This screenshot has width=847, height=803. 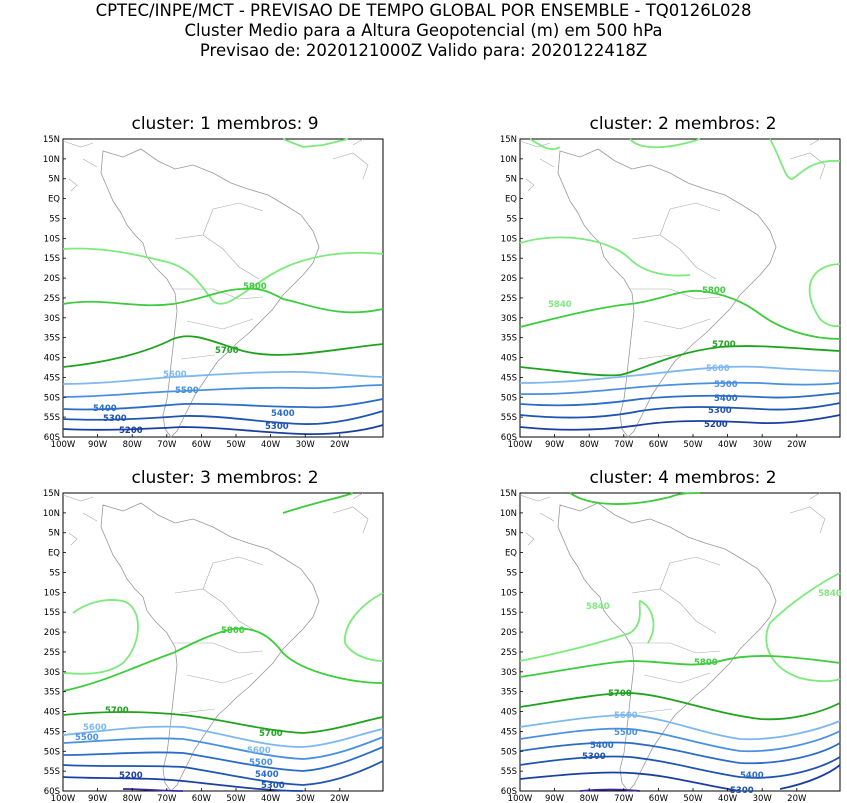 What do you see at coordinates (225, 478) in the screenshot?
I see `panel-3-title: cluster: 3 membros: 2` at bounding box center [225, 478].